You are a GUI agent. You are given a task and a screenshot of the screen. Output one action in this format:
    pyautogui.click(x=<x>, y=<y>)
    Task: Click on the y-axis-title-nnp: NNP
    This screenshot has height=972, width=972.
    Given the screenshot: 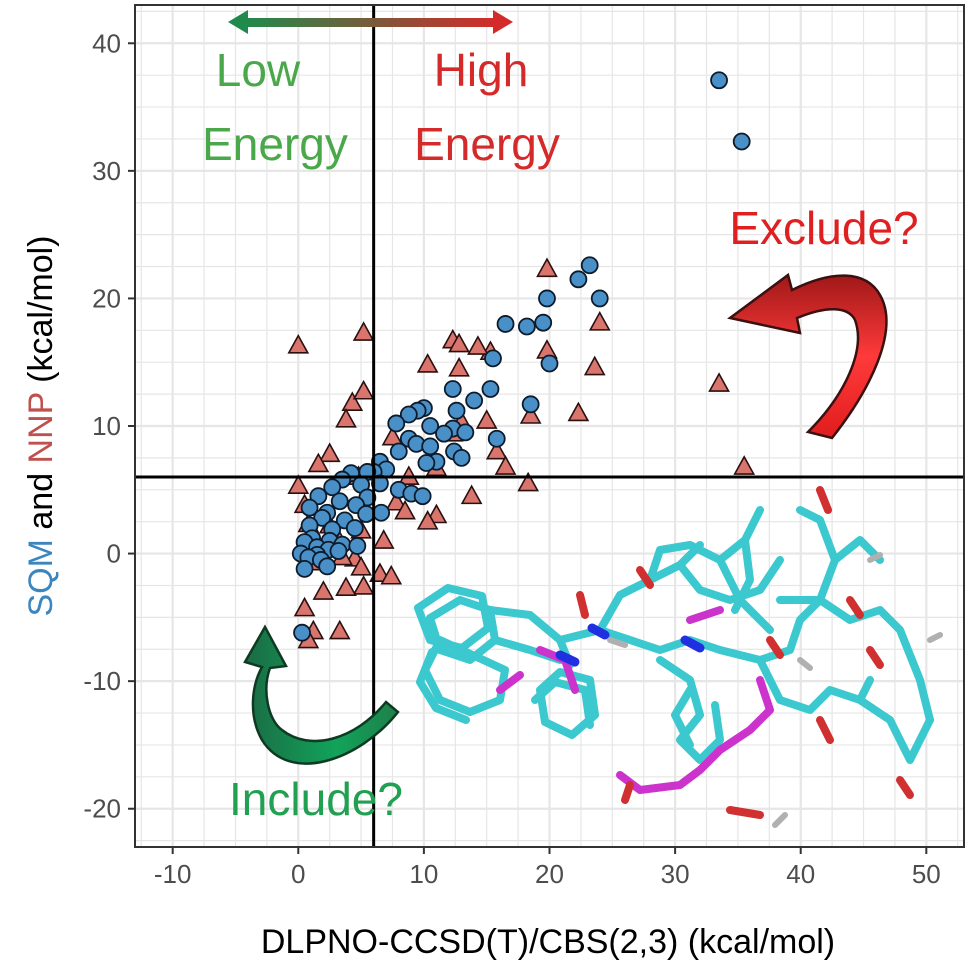 What is the action you would take?
    pyautogui.click(x=41, y=427)
    